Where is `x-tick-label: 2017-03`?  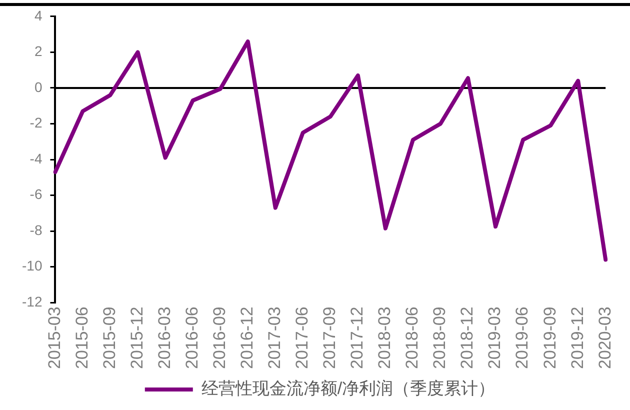 x-tick-label: 2017-03 is located at coordinates (274, 337).